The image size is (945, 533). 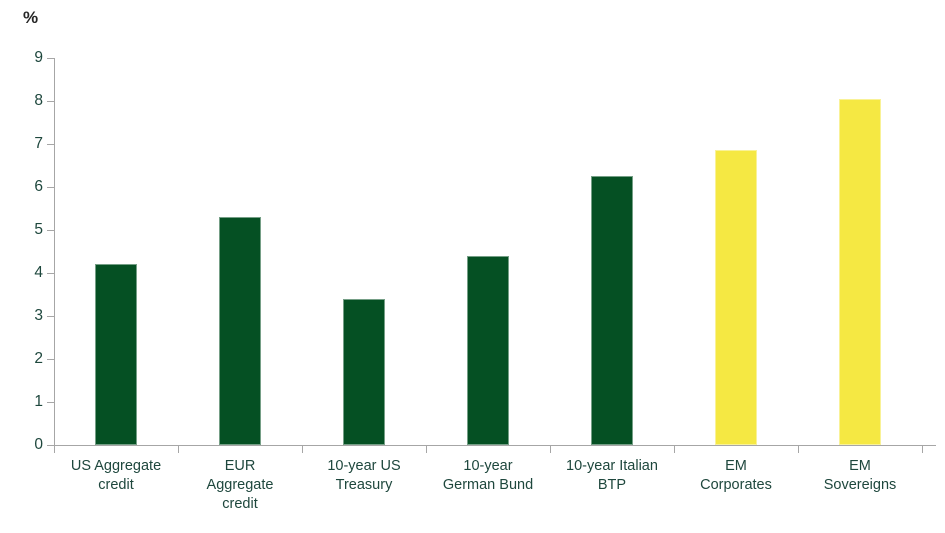 What do you see at coordinates (31, 17) in the screenshot?
I see `y-axis-unit-label: %` at bounding box center [31, 17].